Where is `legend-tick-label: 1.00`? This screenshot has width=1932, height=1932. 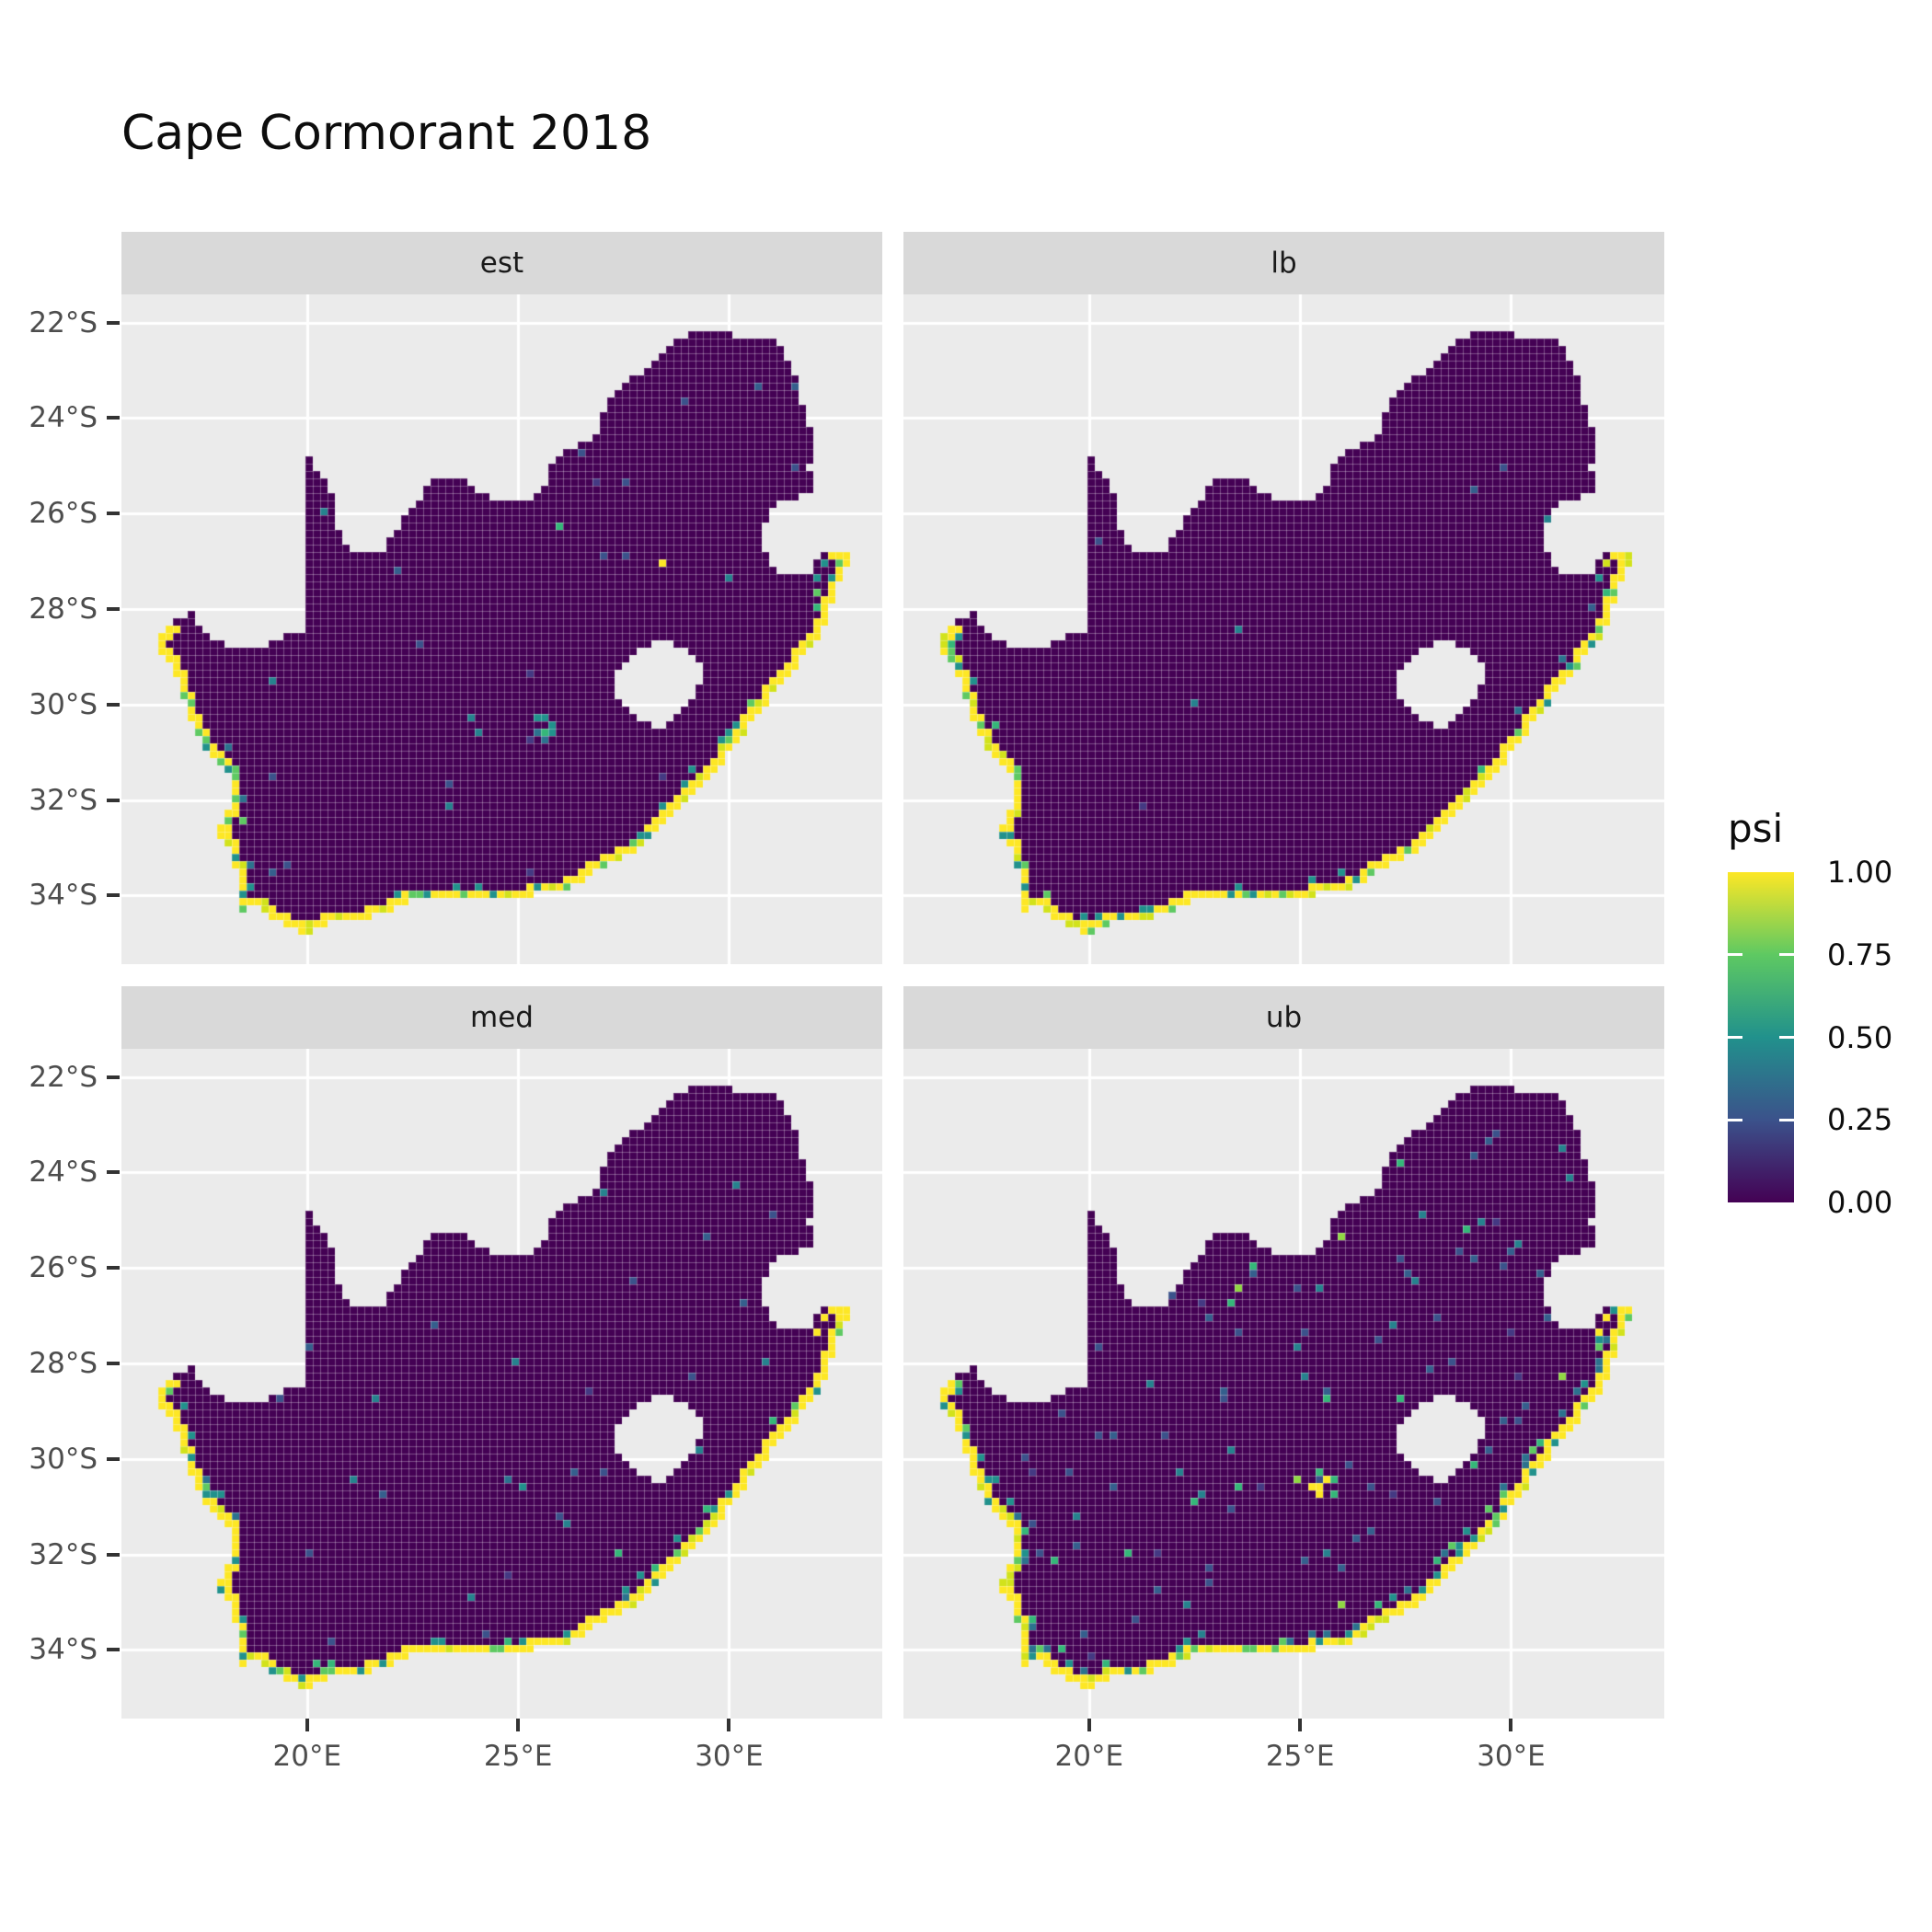 legend-tick-label: 1.00 is located at coordinates (1860, 872).